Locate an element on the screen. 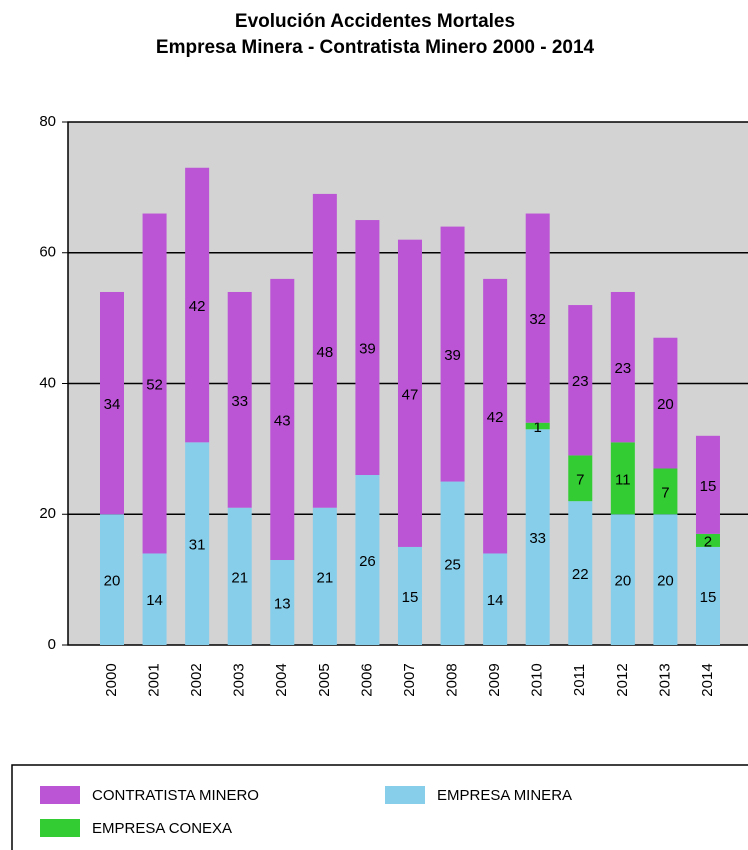 Image resolution: width=748 pixels, height=850 pixels. value-label: 31 is located at coordinates (197, 545).